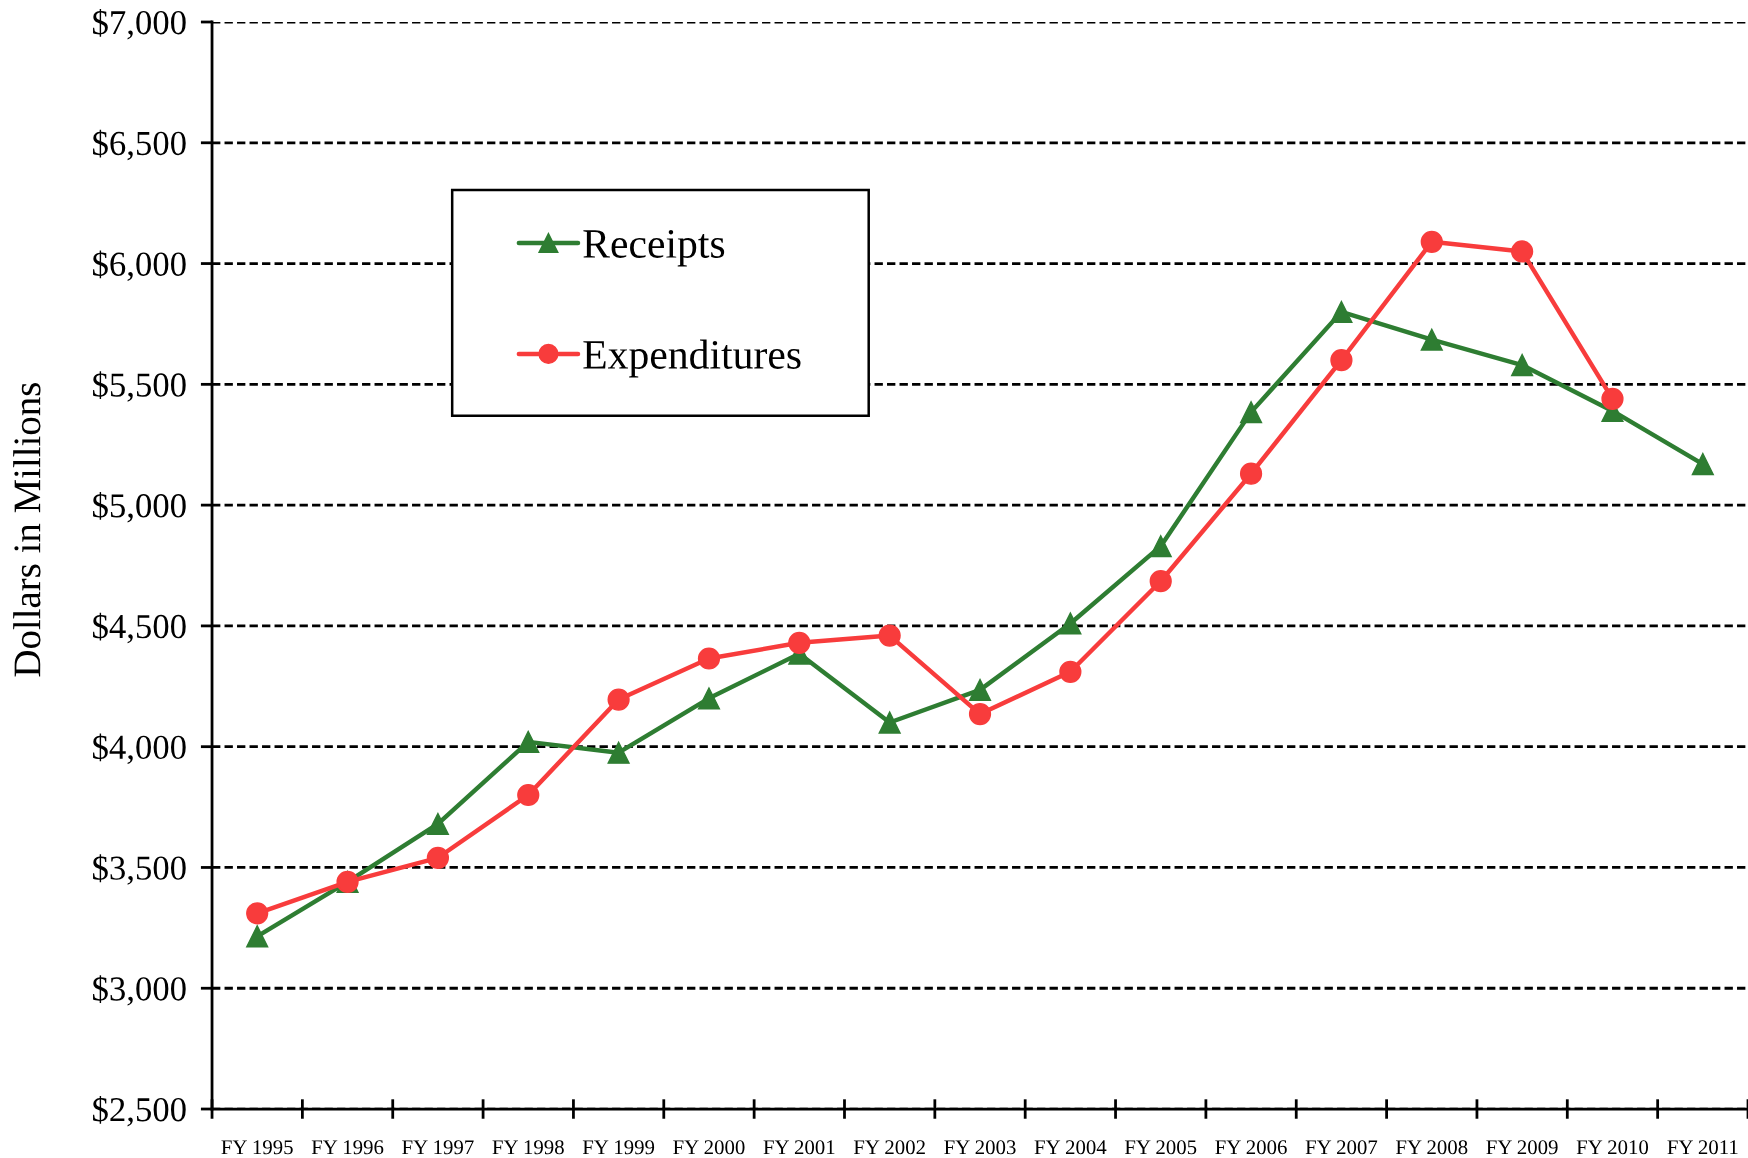 Image resolution: width=1748 pixels, height=1158 pixels. What do you see at coordinates (438, 1147) in the screenshot?
I see `x-tick-label: FY 1997` at bounding box center [438, 1147].